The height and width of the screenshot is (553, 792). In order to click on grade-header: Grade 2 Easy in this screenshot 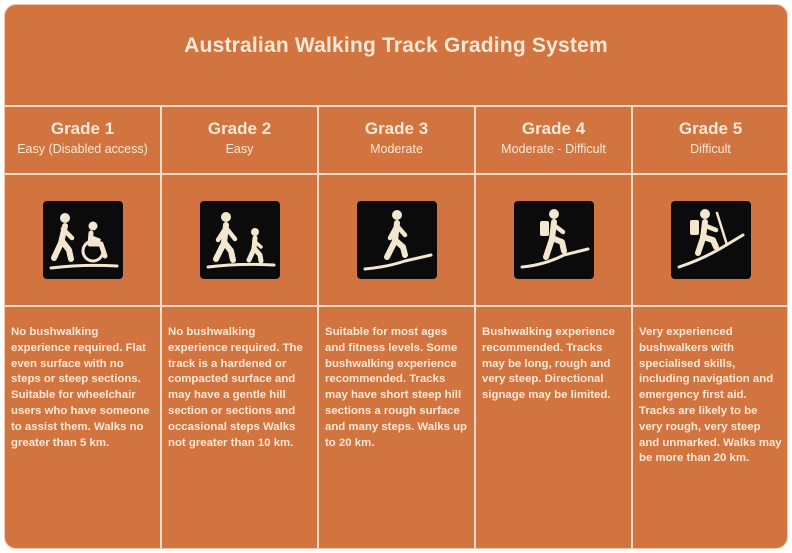, I will do `click(239, 139)`.